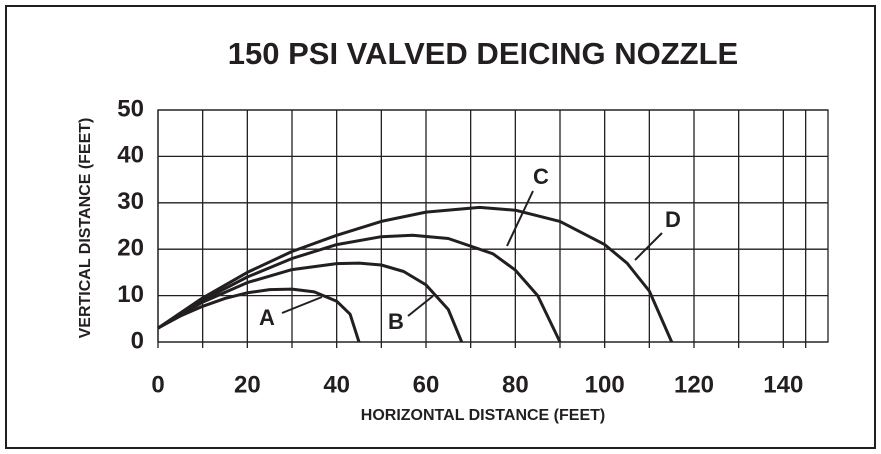  I want to click on y-tick-label: 0, so click(137, 340).